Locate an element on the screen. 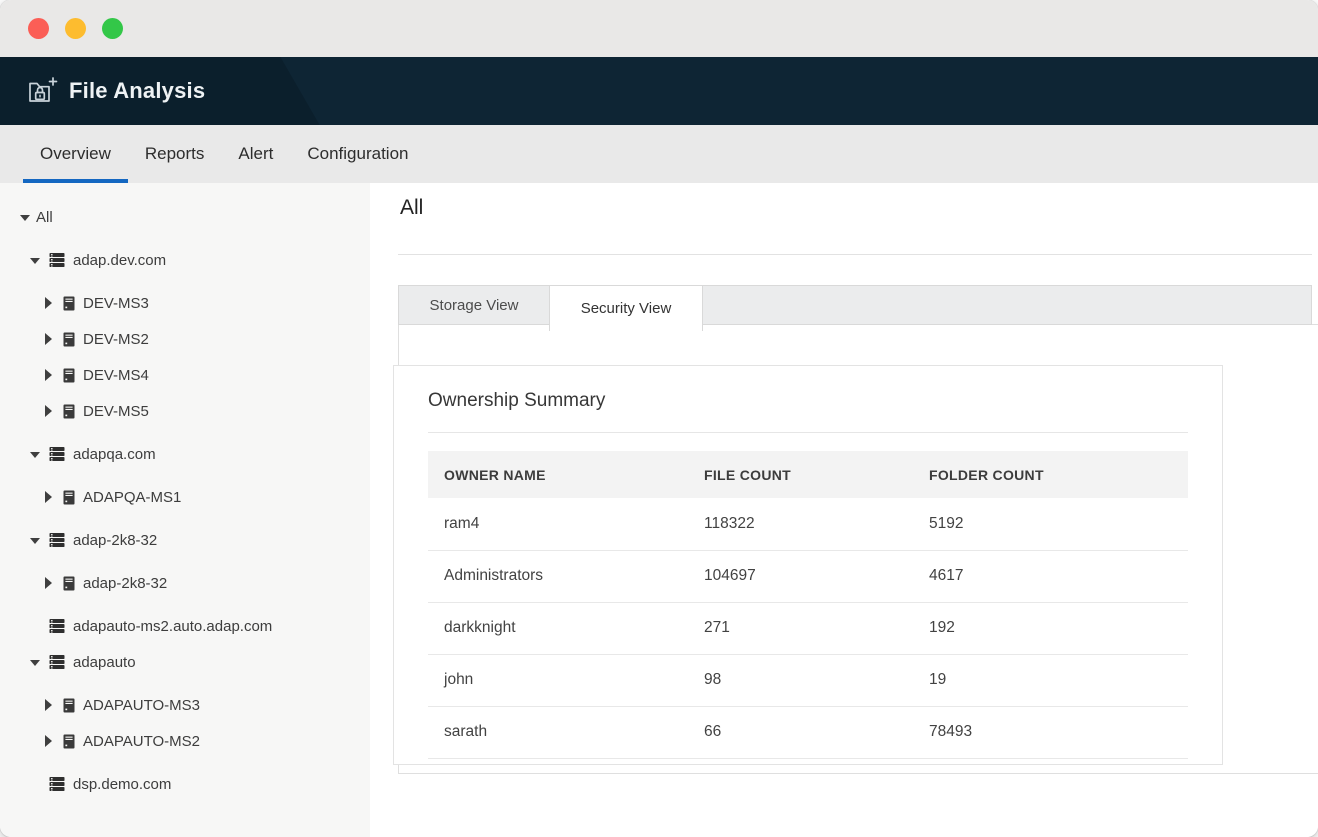 The height and width of the screenshot is (837, 1318). folder-count-cell: 192 is located at coordinates (1050, 628).